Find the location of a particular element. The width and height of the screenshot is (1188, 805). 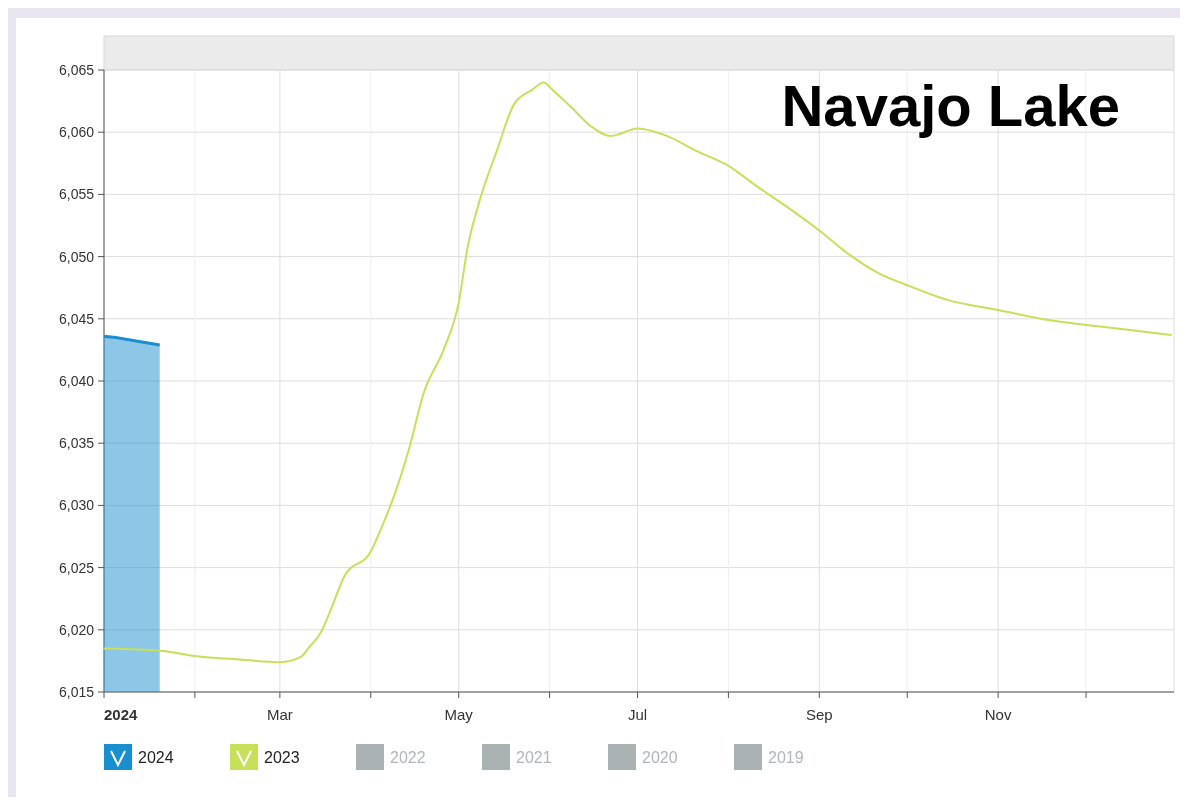

x-tick-label: Nov is located at coordinates (998, 714).